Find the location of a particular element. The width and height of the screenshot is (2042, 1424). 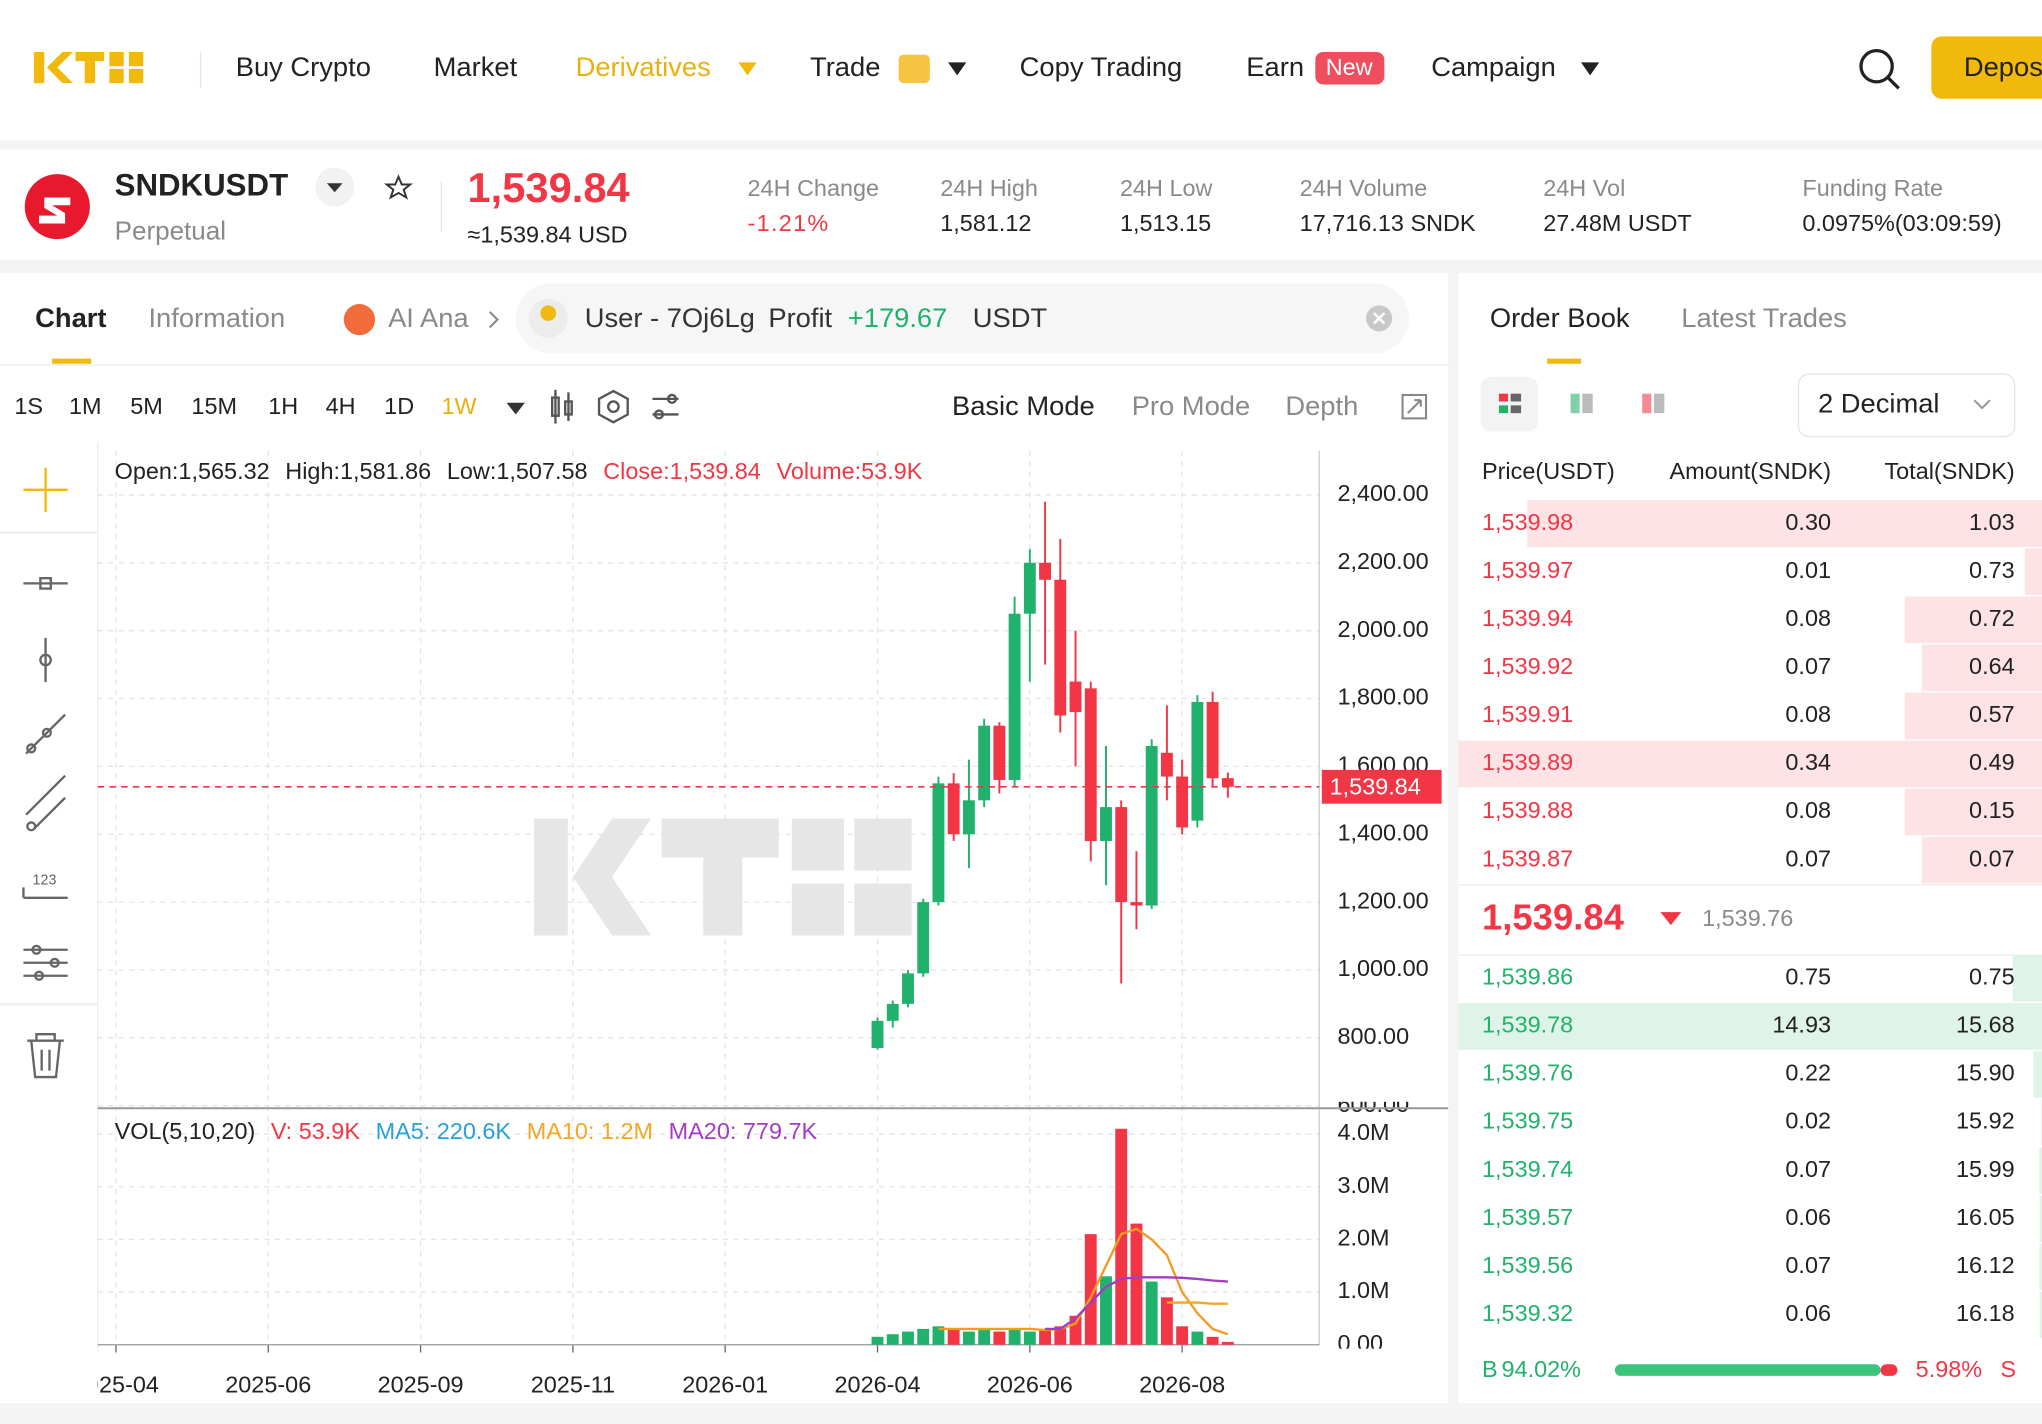

interval: 1S is located at coordinates (28, 406).